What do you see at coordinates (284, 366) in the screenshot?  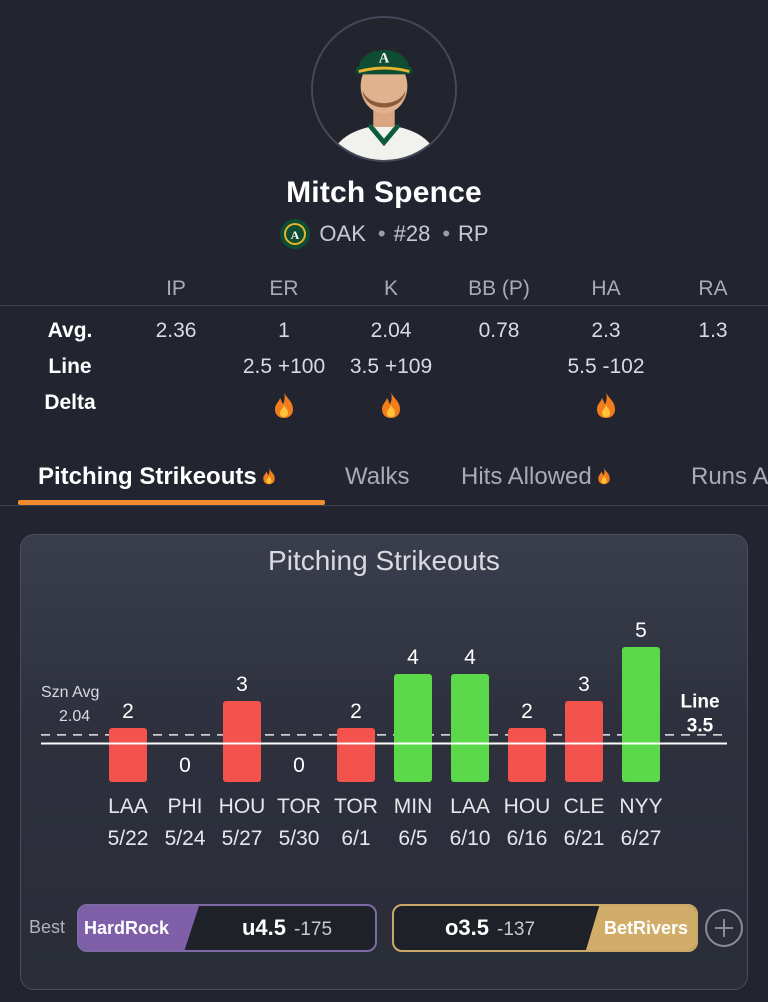 I see `line-er: 2.5 +100` at bounding box center [284, 366].